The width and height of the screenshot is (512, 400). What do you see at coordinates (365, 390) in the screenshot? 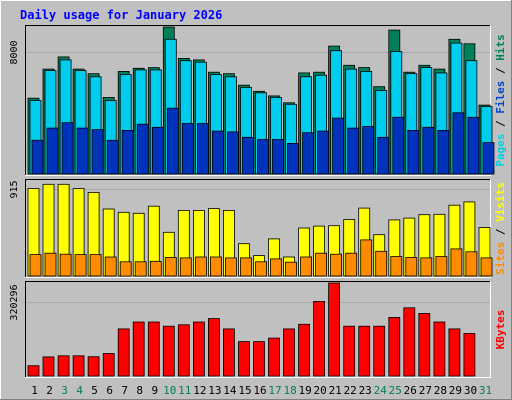
I see `x-tick-label-day-23: 23` at bounding box center [365, 390].